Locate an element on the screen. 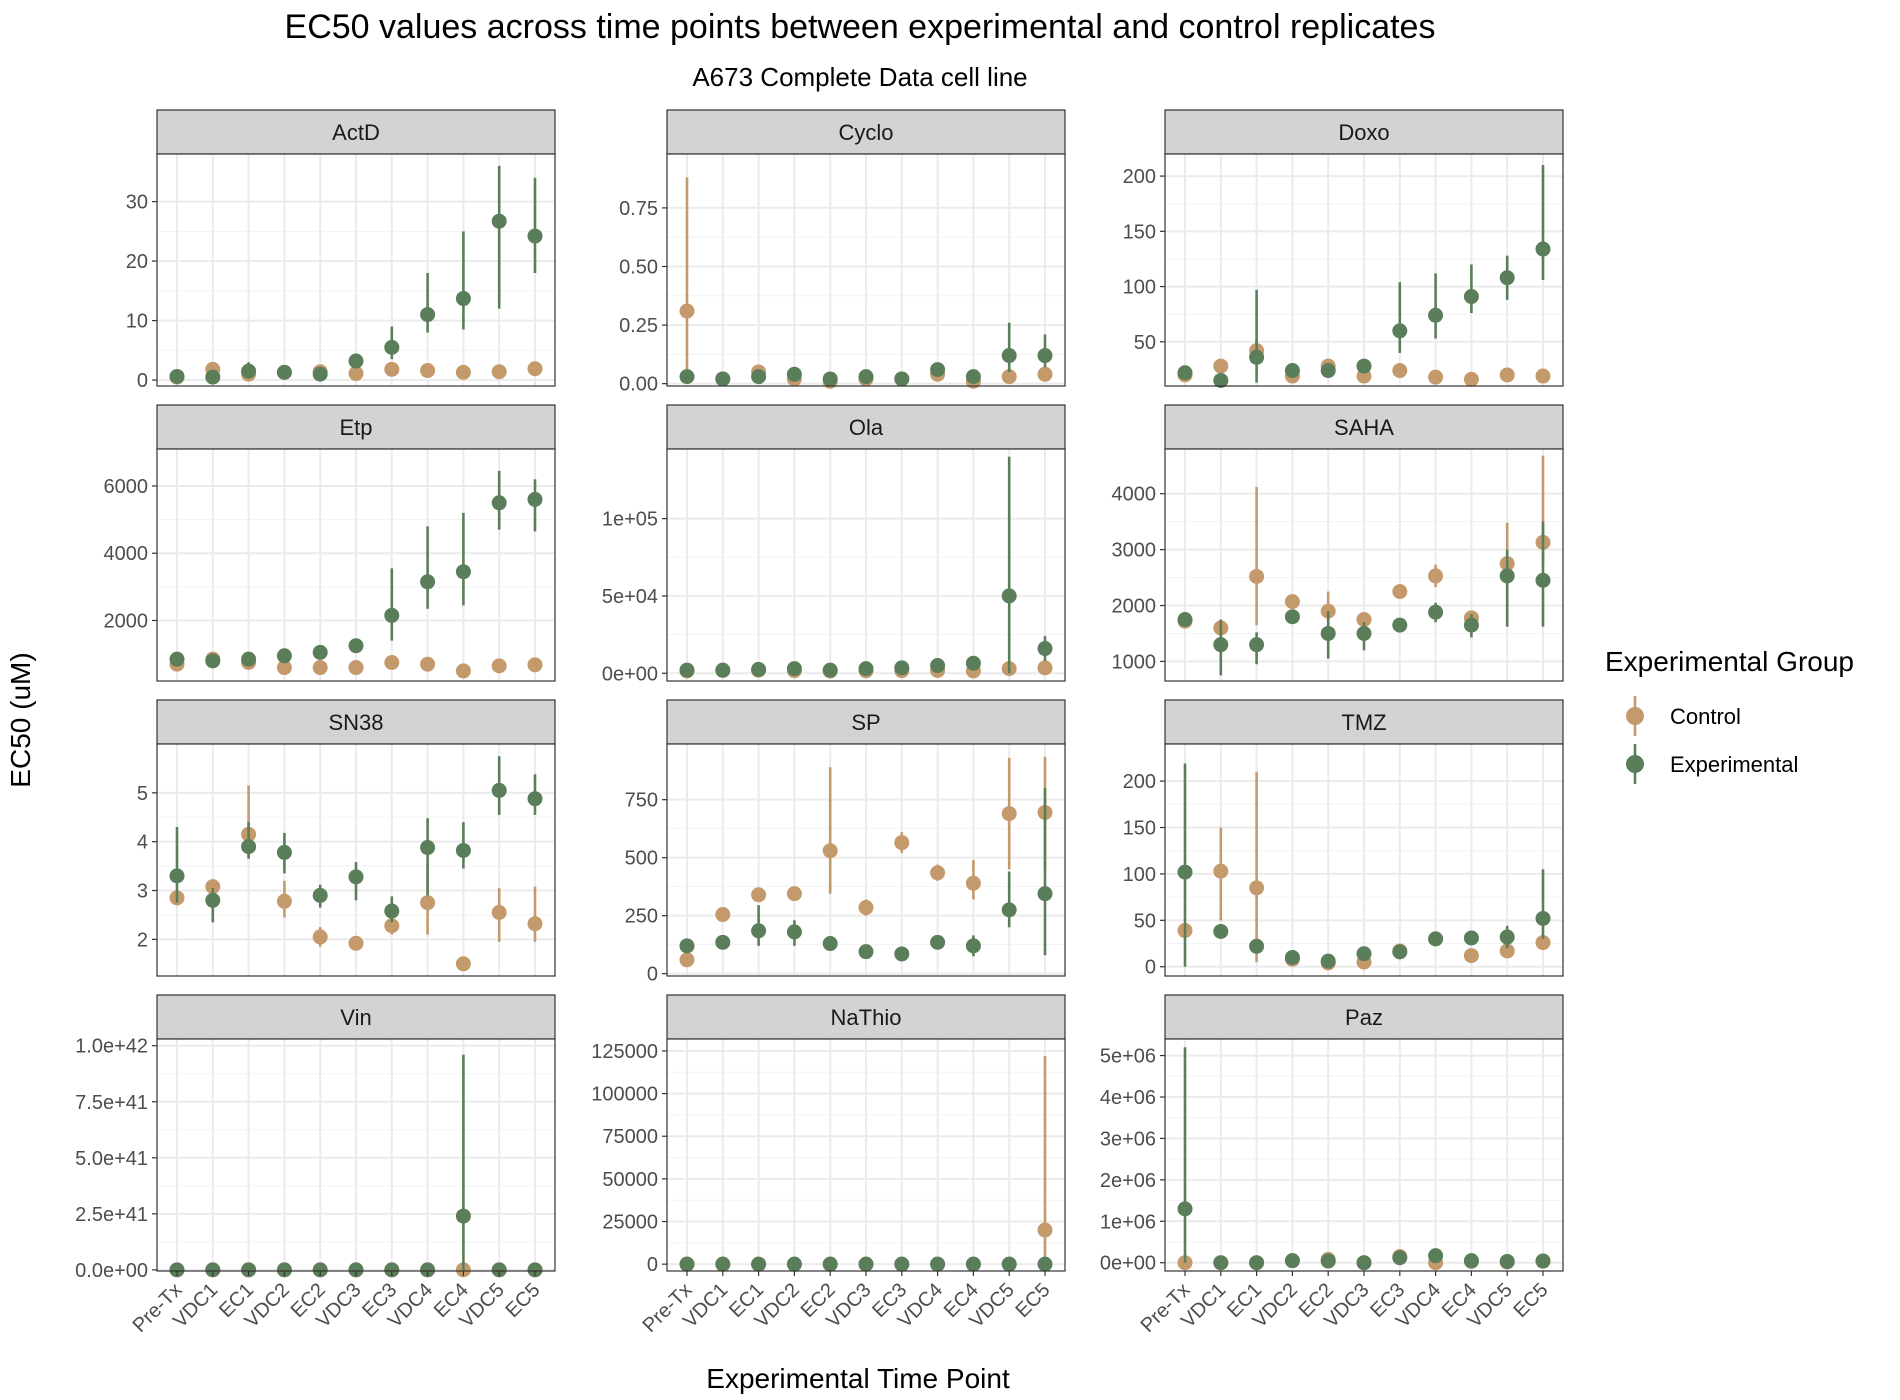 This screenshot has width=1900, height=1400. facet-strip-label: Vin is located at coordinates (355, 1017).